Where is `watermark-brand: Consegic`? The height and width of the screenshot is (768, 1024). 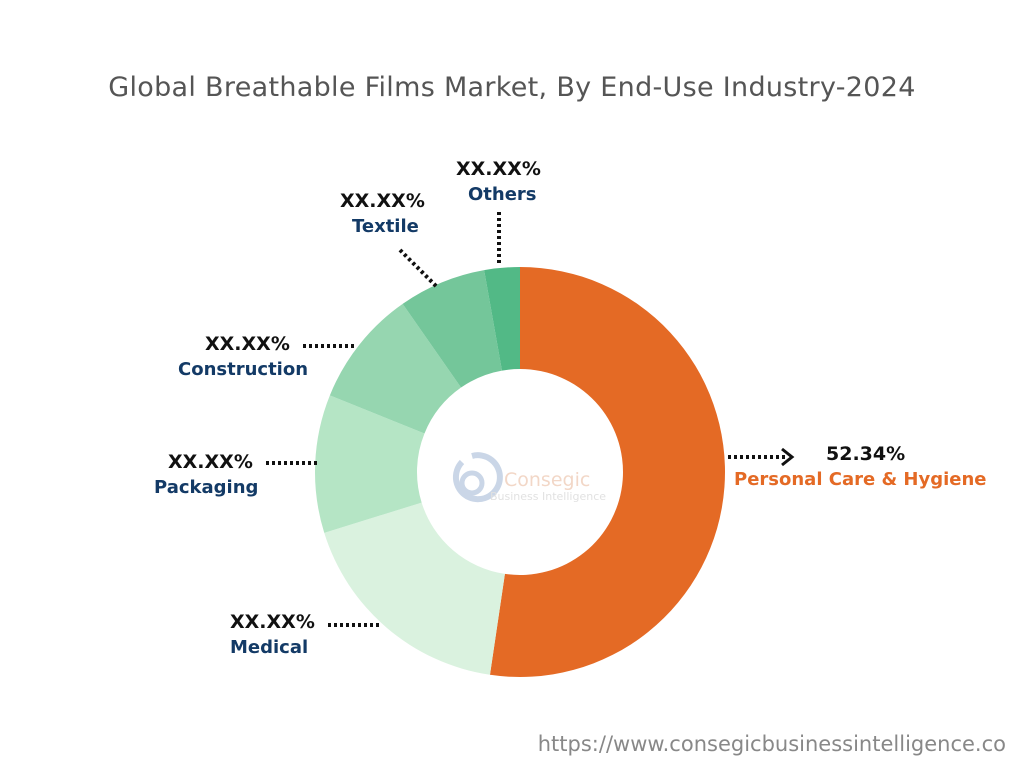
watermark-brand: Consegic is located at coordinates (547, 480).